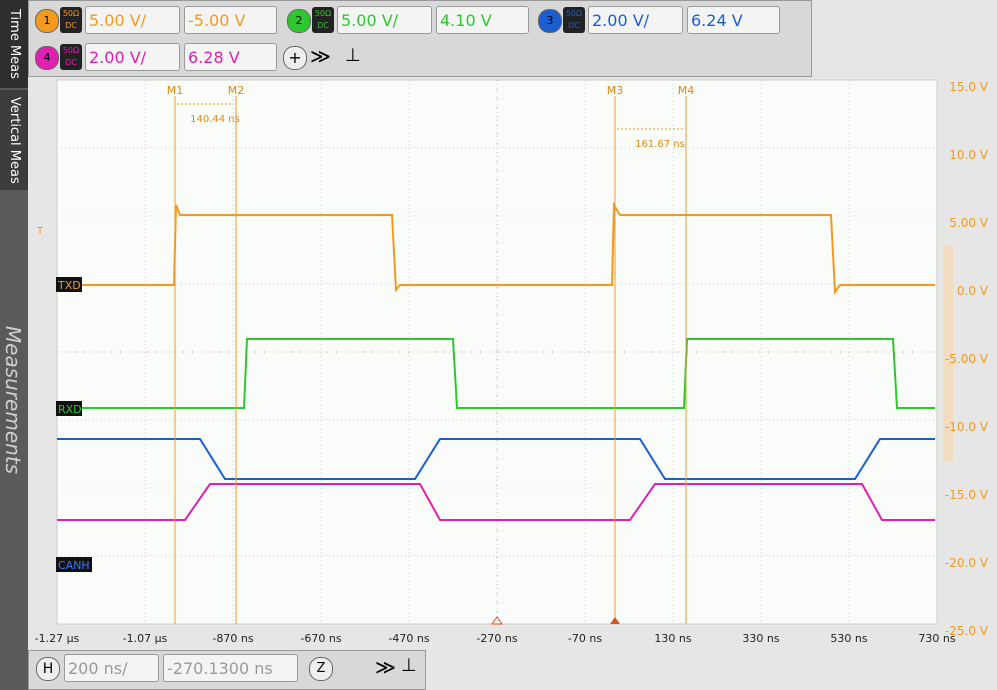 Image resolution: width=997 pixels, height=690 pixels. Describe the element at coordinates (496, 459) in the screenshot. I see `canh-trace` at that location.